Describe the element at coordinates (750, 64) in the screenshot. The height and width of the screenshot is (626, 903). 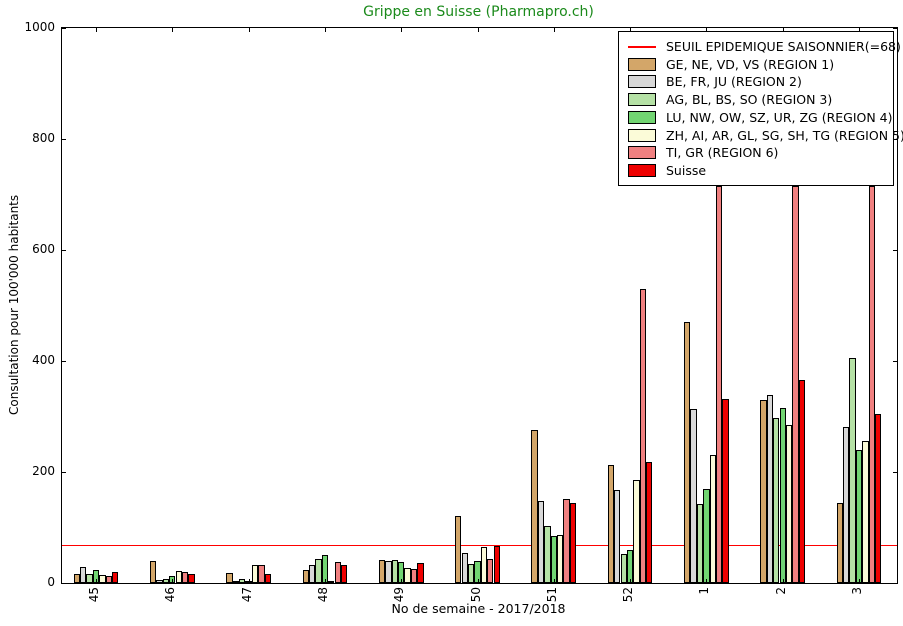
I see `legend-label: GE, NE, VD, VS (REGION 1)` at that location.